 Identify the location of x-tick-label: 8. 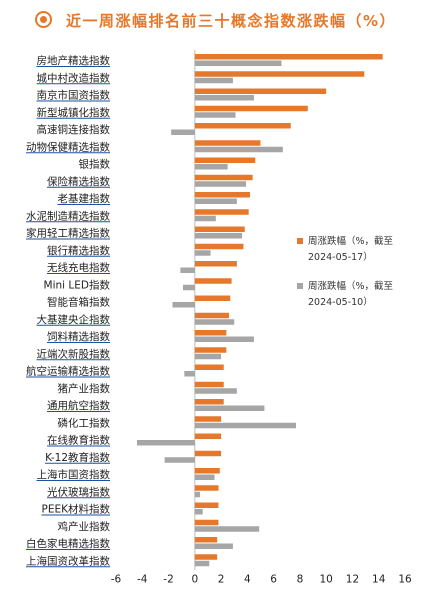
(300, 579).